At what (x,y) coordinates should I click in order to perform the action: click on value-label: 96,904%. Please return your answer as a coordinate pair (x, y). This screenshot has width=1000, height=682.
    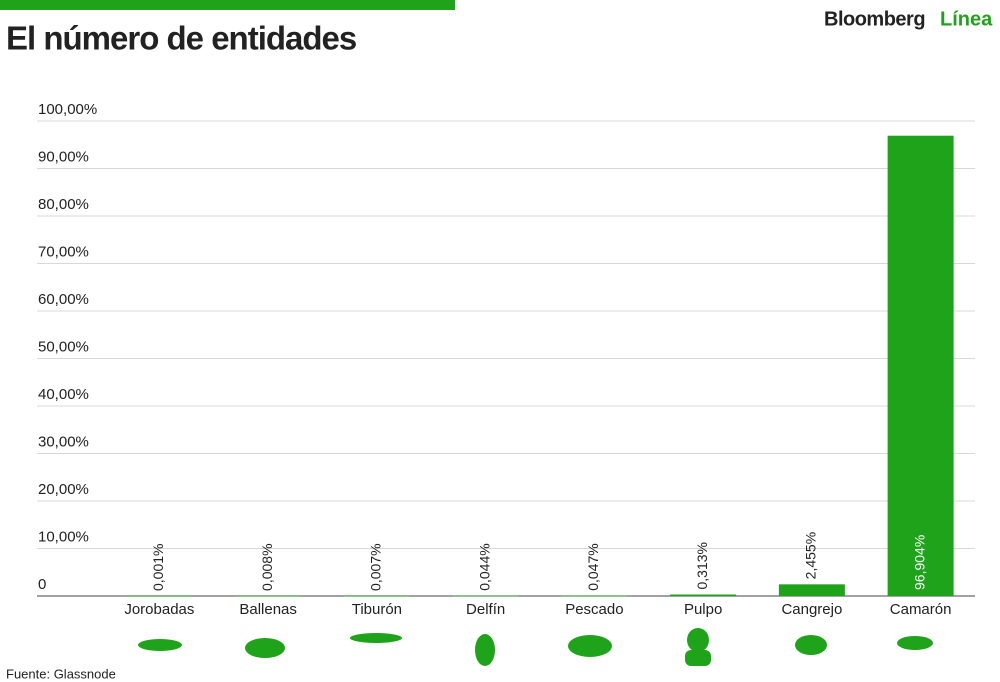
    Looking at the image, I should click on (919, 562).